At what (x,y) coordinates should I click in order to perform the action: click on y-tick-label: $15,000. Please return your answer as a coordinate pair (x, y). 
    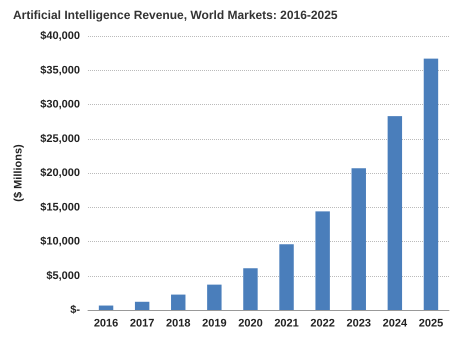
    Looking at the image, I should click on (60, 207).